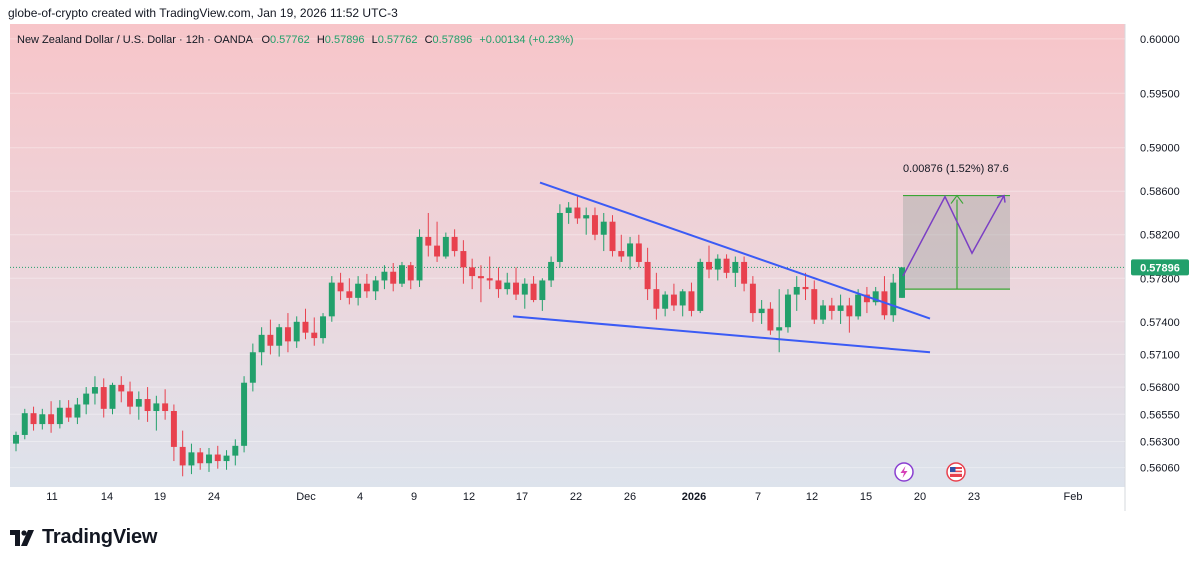  What do you see at coordinates (51, 497) in the screenshot?
I see `time-tick-label: 11` at bounding box center [51, 497].